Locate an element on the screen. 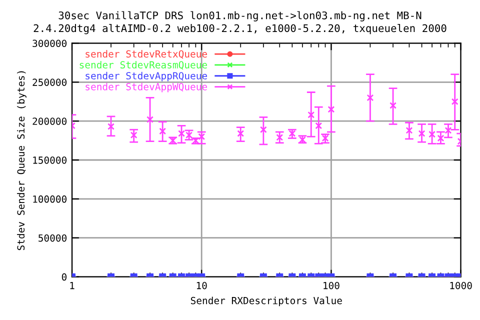  x-axis-title: Sender RXDescriptors Value is located at coordinates (266, 301).